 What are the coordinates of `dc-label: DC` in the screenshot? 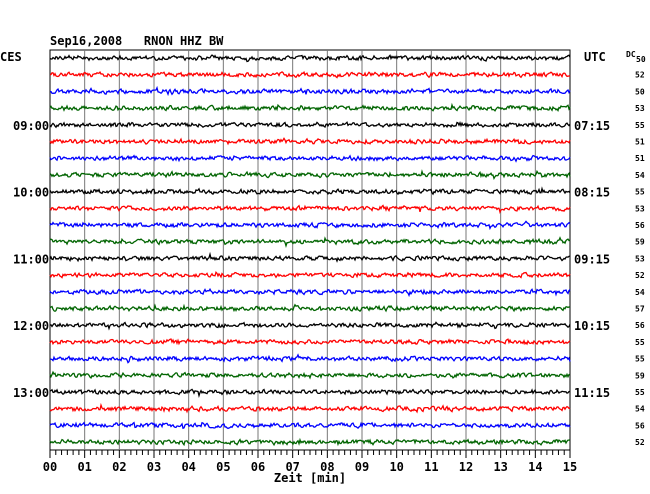 It's located at (631, 54).